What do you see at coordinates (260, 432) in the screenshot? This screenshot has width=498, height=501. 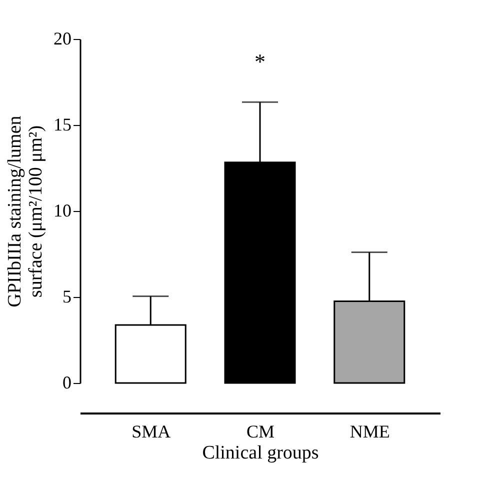 I see `x-tick-label: CM` at bounding box center [260, 432].